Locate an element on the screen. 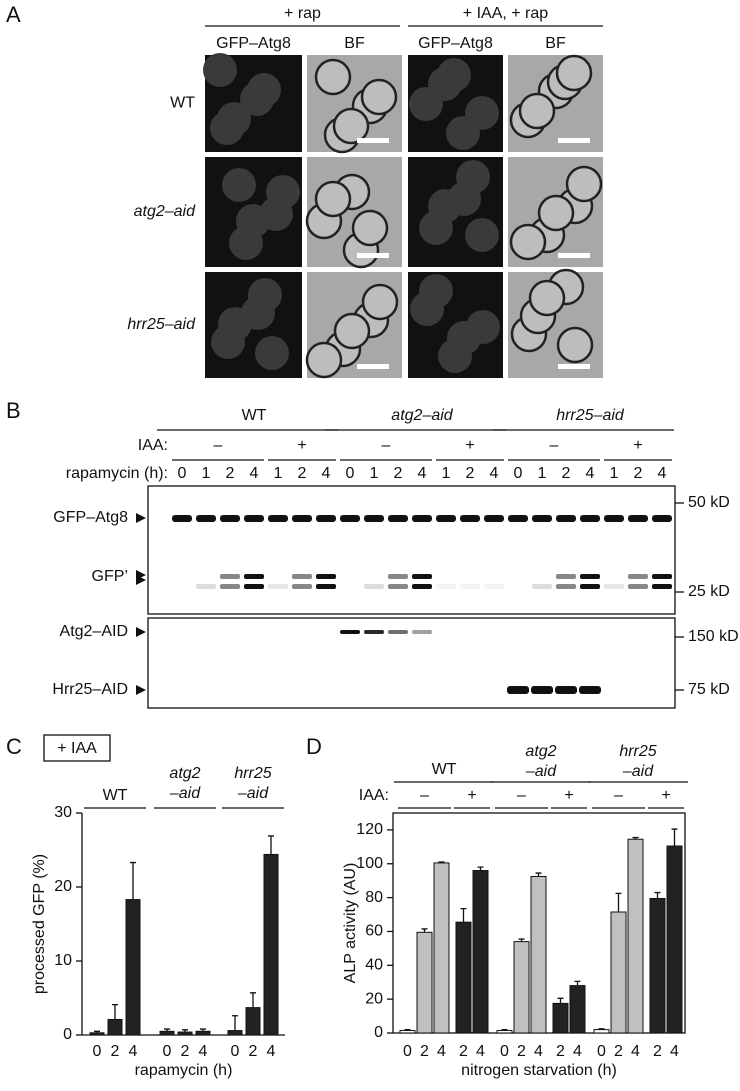  column-label: GFP–Atg8 is located at coordinates (455, 43).